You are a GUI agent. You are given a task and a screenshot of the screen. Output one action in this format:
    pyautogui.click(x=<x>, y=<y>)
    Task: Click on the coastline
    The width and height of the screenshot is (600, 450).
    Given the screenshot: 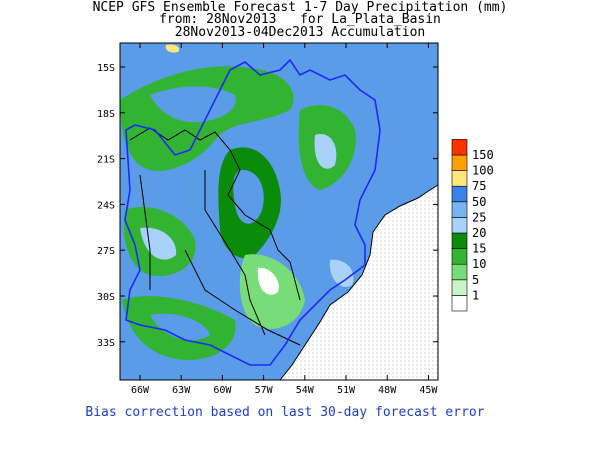 What is the action you would take?
    pyautogui.click(x=358, y=282)
    